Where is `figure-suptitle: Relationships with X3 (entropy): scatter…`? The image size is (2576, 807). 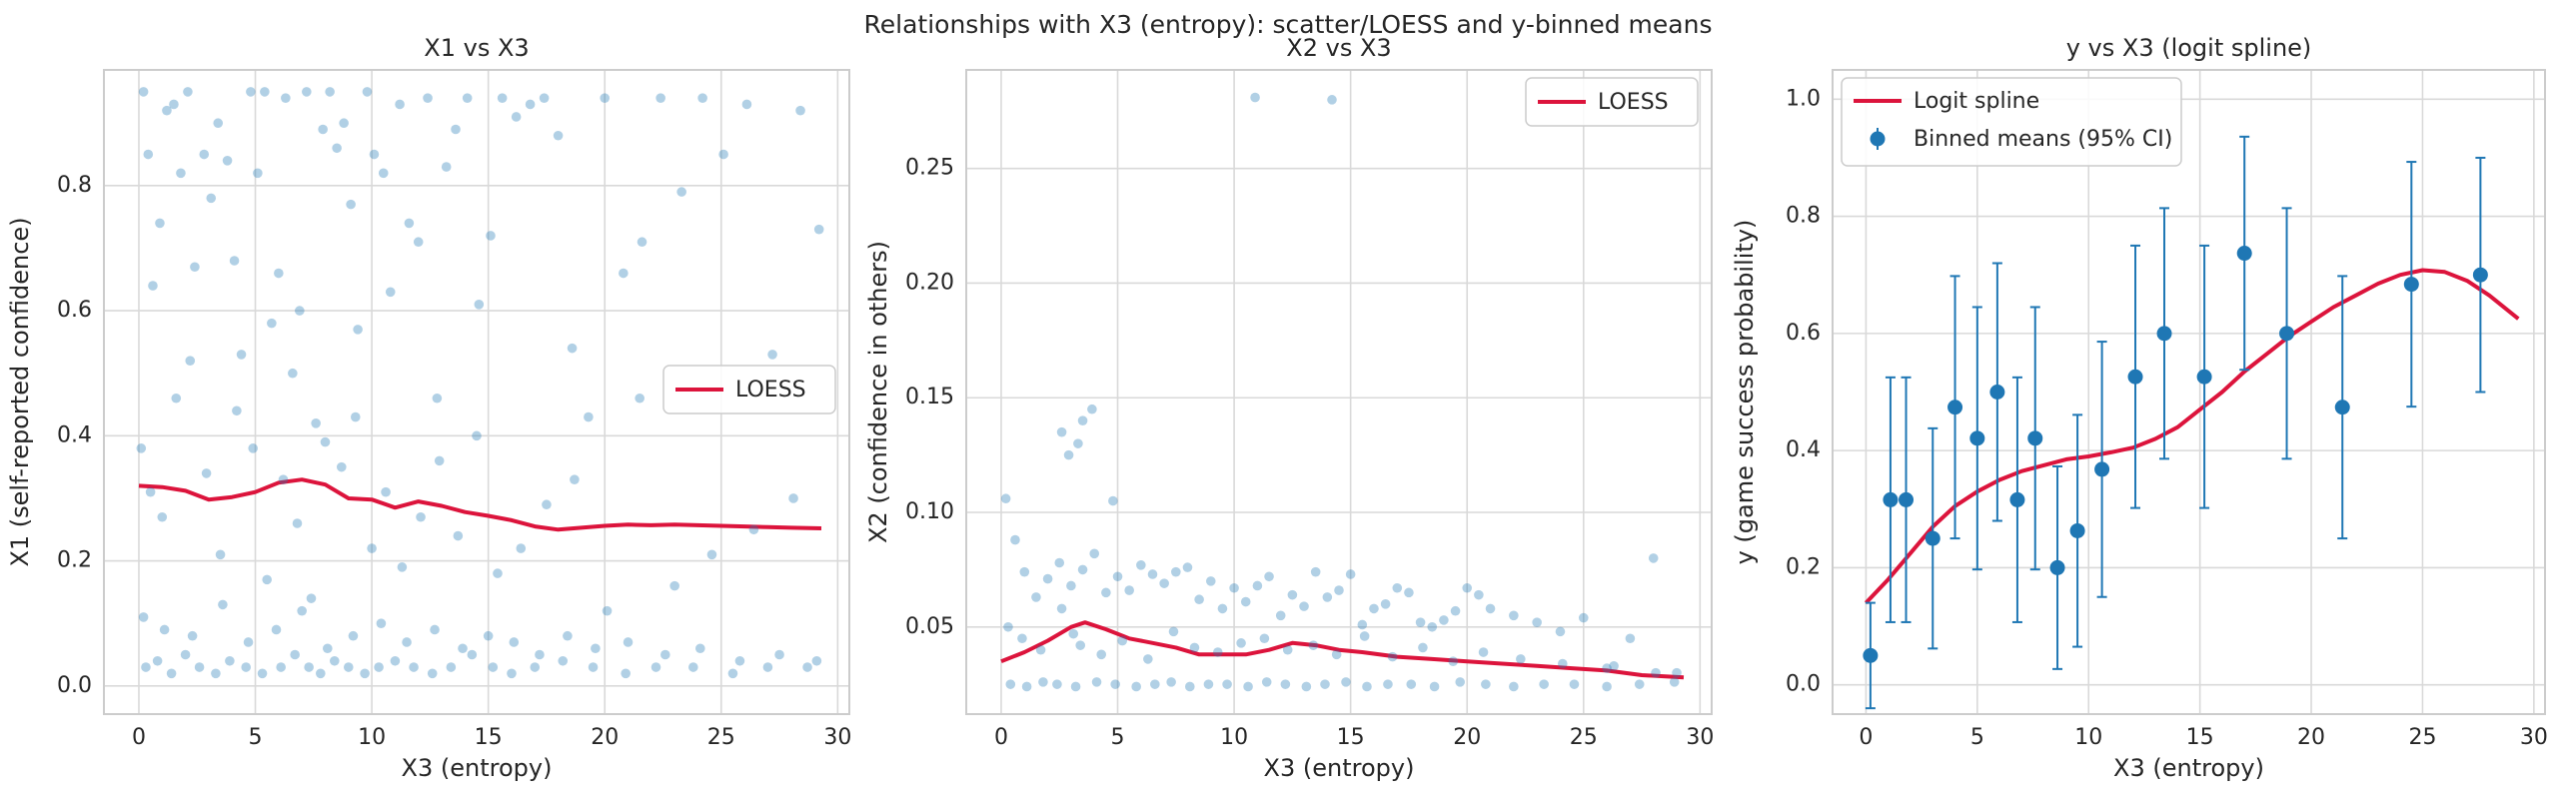 figure-suptitle: Relationships with X3 (entropy): scatter… is located at coordinates (1288, 25).